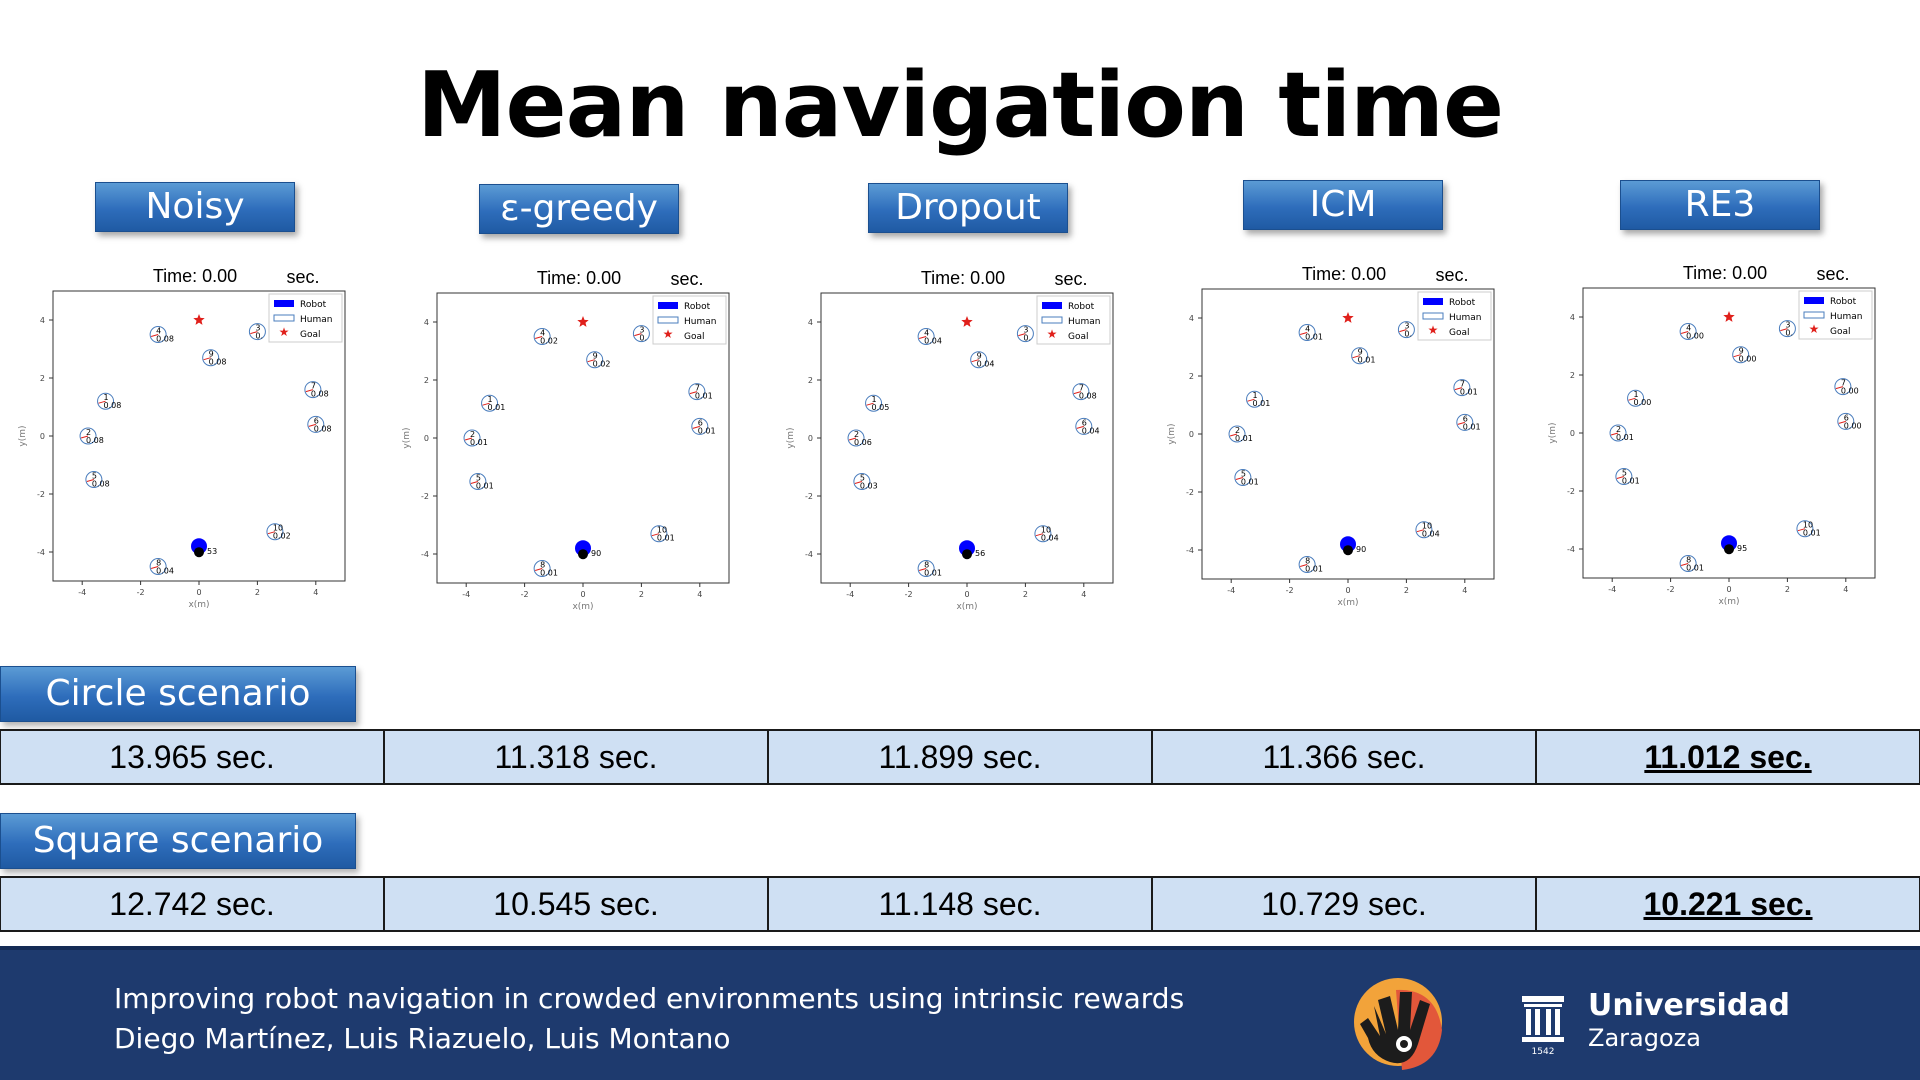 This screenshot has width=1920, height=1080. Describe the element at coordinates (1644, 1038) in the screenshot. I see `university-city: Zaragoza` at that location.